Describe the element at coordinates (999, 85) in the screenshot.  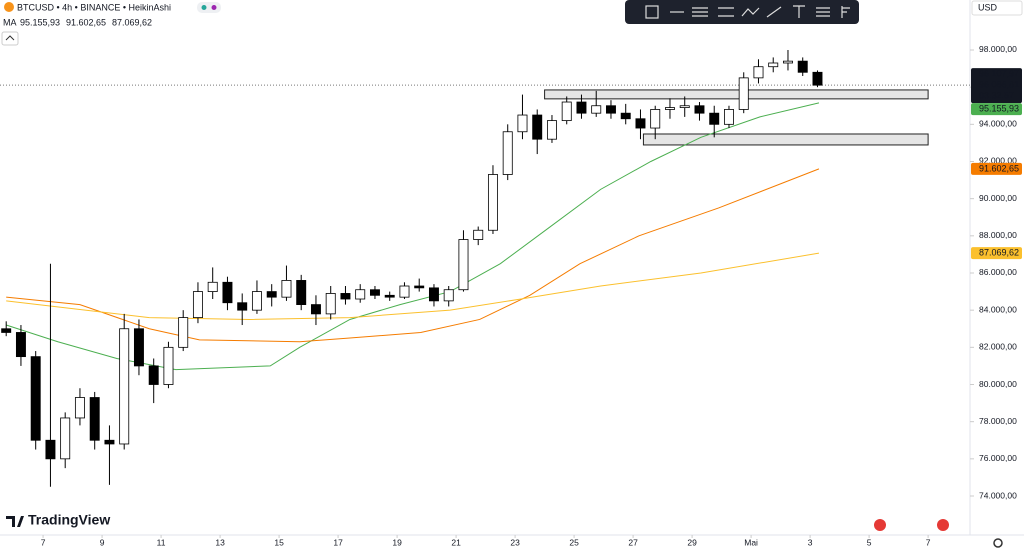
I see `second-price-label: 96.086,81` at that location.